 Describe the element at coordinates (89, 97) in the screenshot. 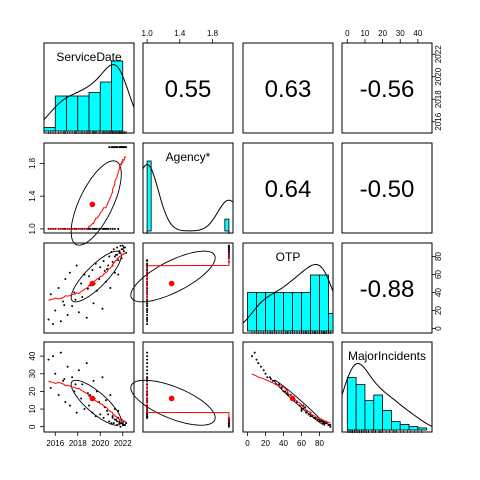

I see `histogram-servicedate` at that location.